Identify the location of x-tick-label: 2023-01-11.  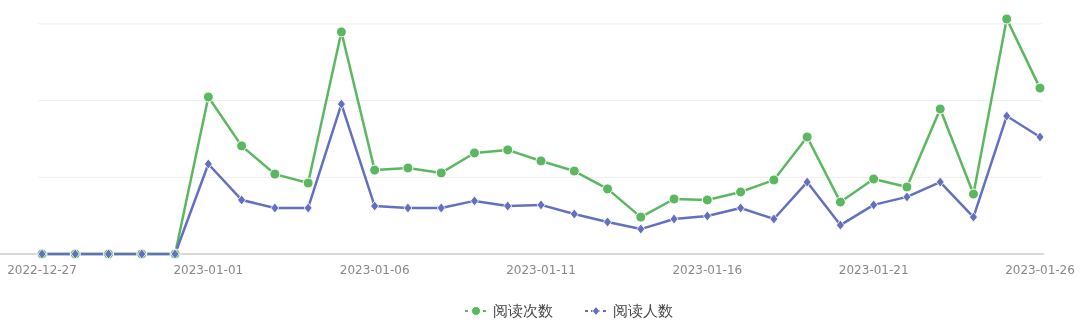
(541, 270).